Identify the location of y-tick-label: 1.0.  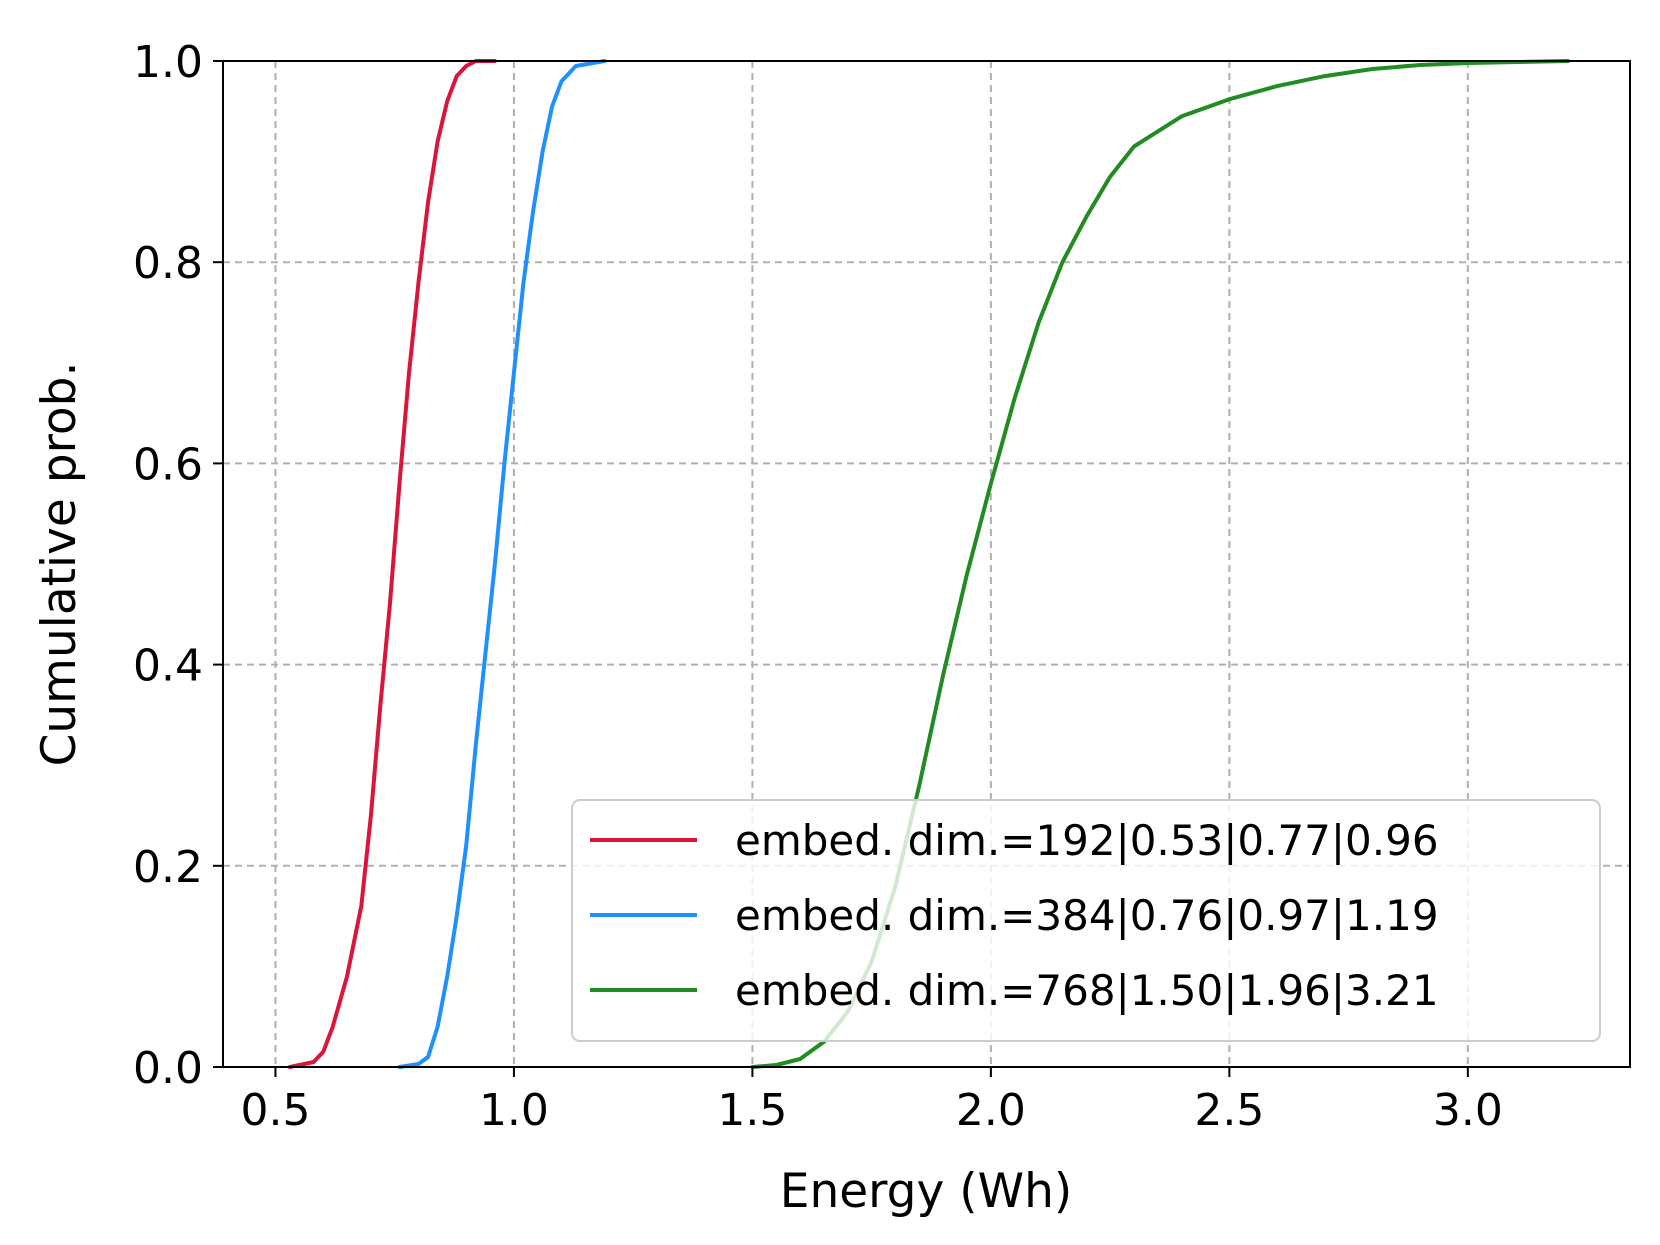
(168, 62).